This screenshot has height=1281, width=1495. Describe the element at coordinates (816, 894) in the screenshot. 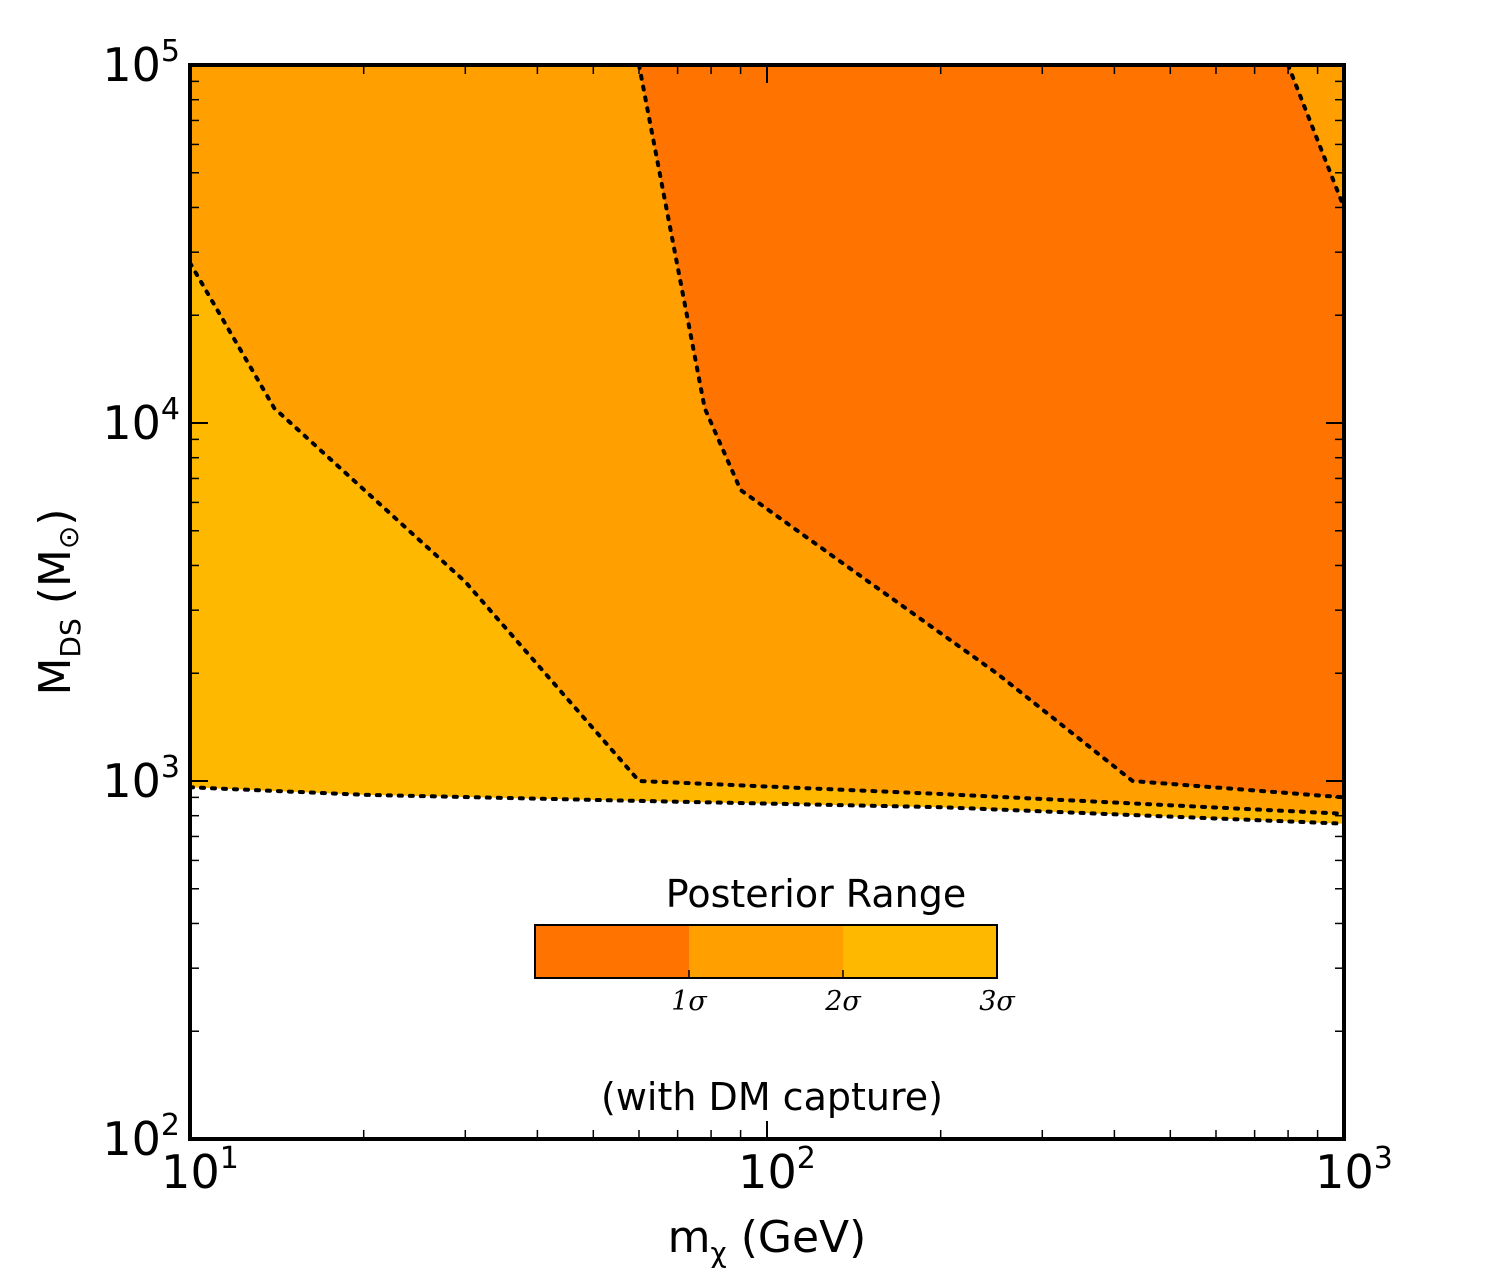

I see `colorbar-title: Posterior Range` at that location.